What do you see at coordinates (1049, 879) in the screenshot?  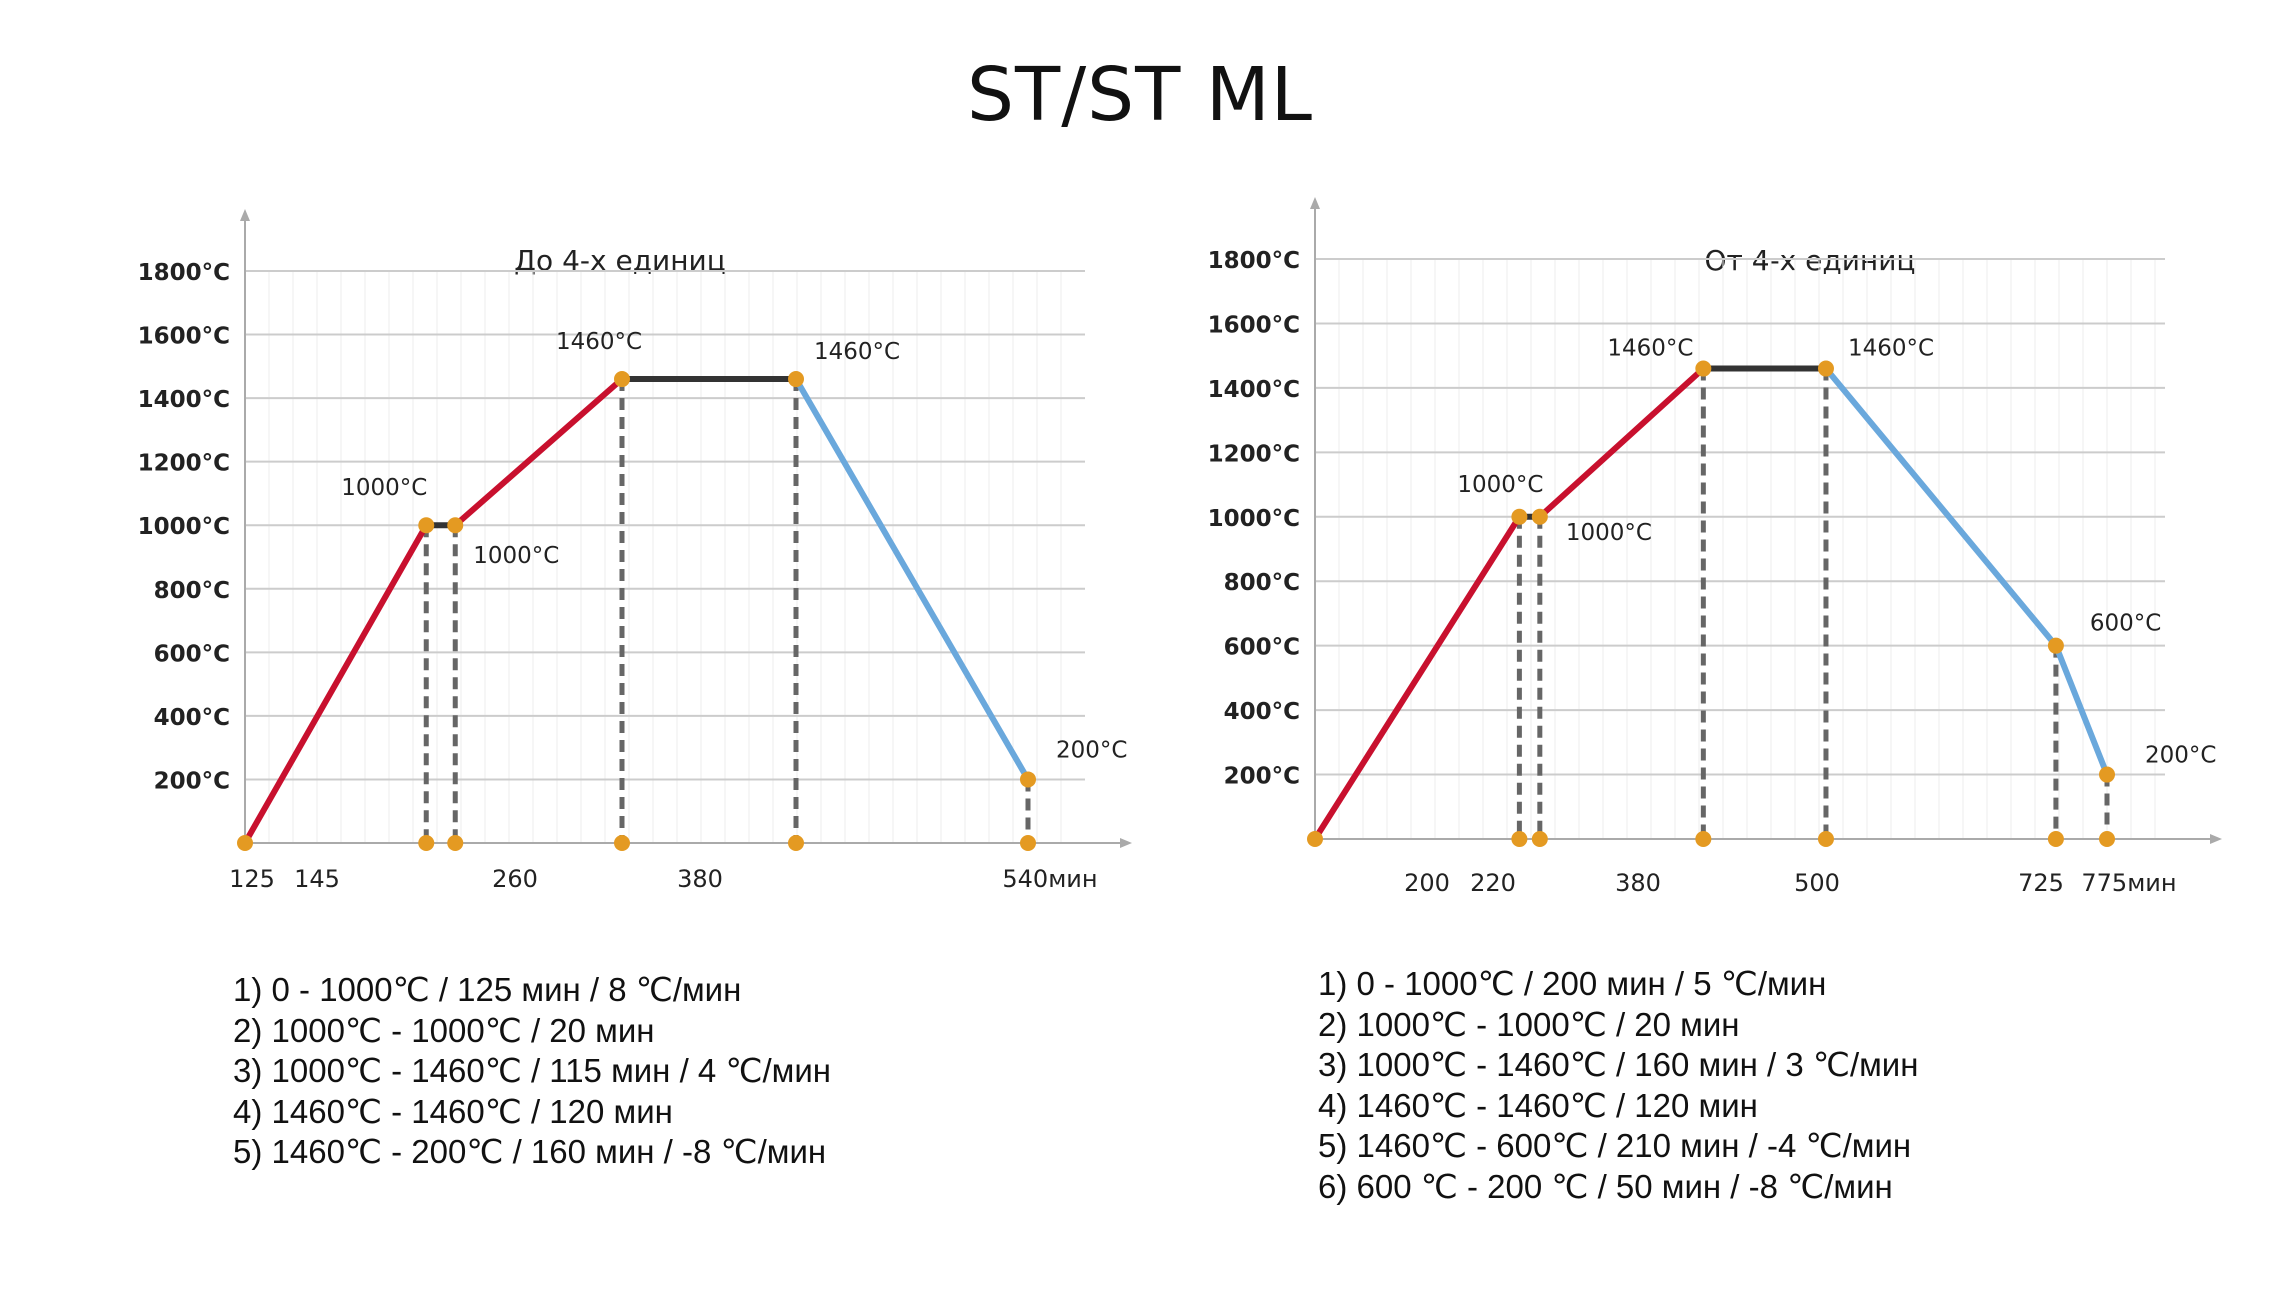 I see `x-tick-label: 540мин` at bounding box center [1049, 879].